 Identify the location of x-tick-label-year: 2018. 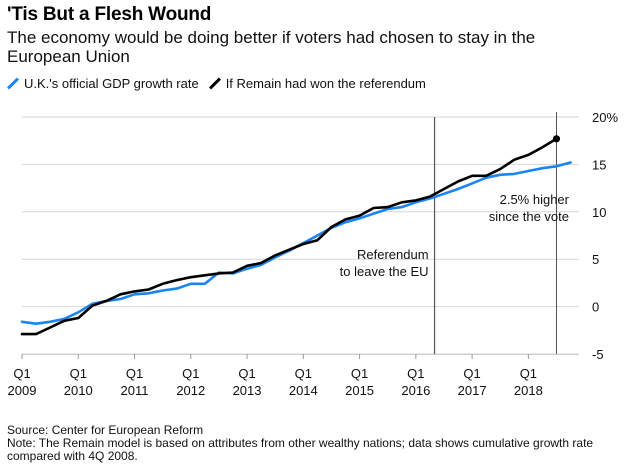
(528, 390).